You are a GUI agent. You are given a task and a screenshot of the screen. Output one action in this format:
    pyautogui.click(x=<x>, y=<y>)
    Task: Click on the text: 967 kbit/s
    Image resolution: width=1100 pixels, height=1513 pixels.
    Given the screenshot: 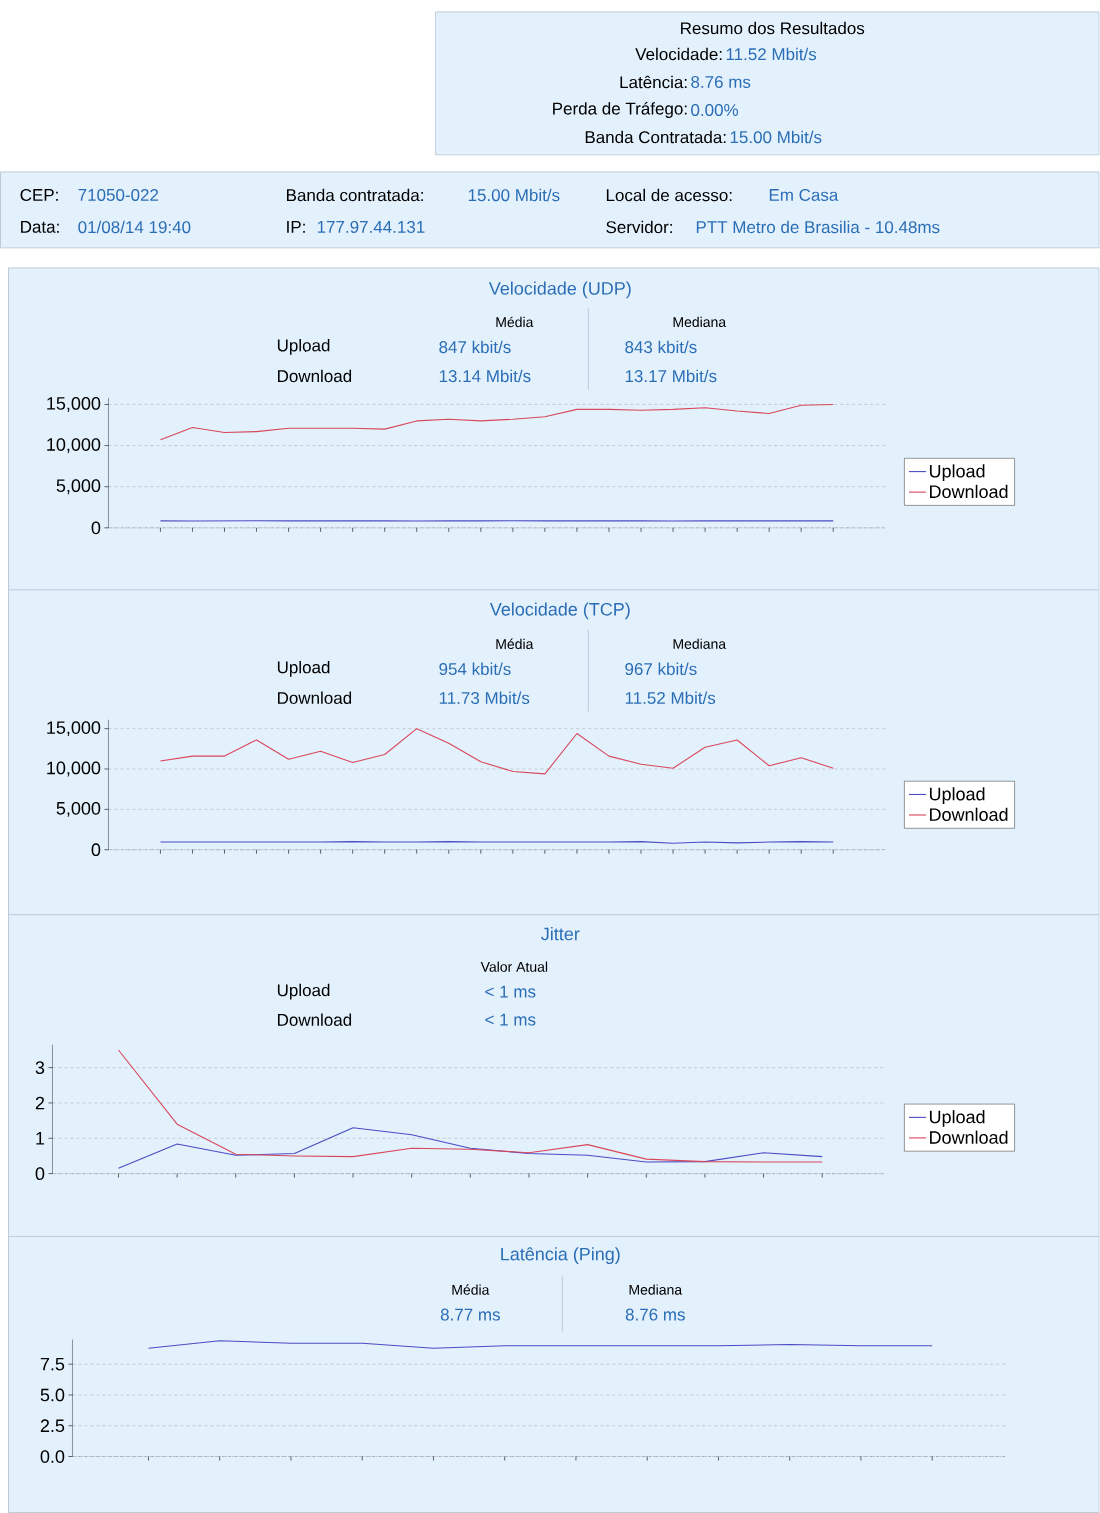 What is the action you would take?
    pyautogui.click(x=661, y=669)
    